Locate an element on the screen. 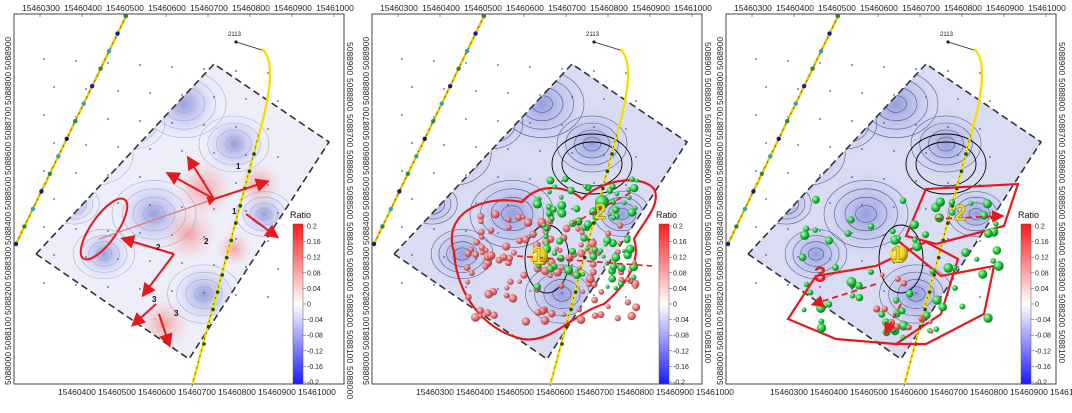 This screenshot has width=1072, height=413. well-label: 2113 is located at coordinates (593, 35).